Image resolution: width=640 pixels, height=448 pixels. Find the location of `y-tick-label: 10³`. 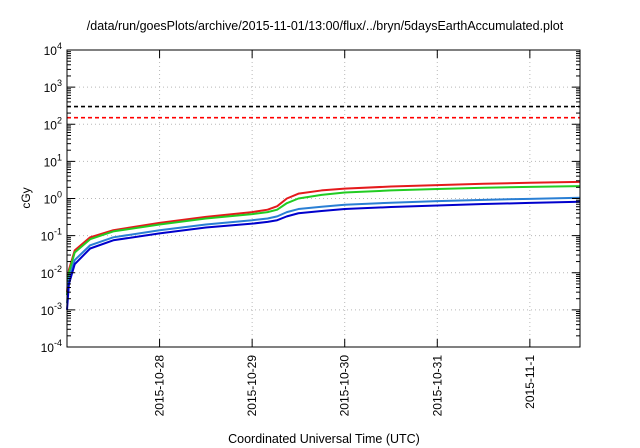

y-tick-label: 10³ is located at coordinates (53, 86).